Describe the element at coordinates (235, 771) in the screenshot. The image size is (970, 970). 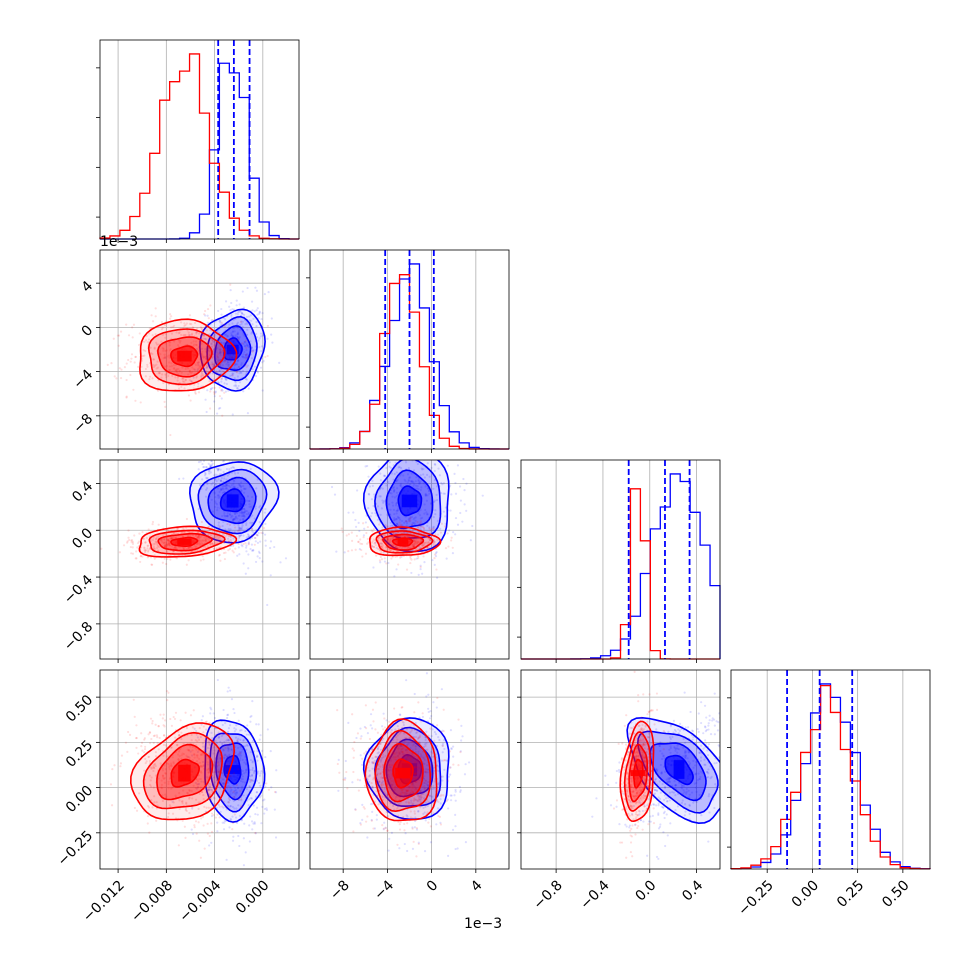
I see `contours-blue` at that location.